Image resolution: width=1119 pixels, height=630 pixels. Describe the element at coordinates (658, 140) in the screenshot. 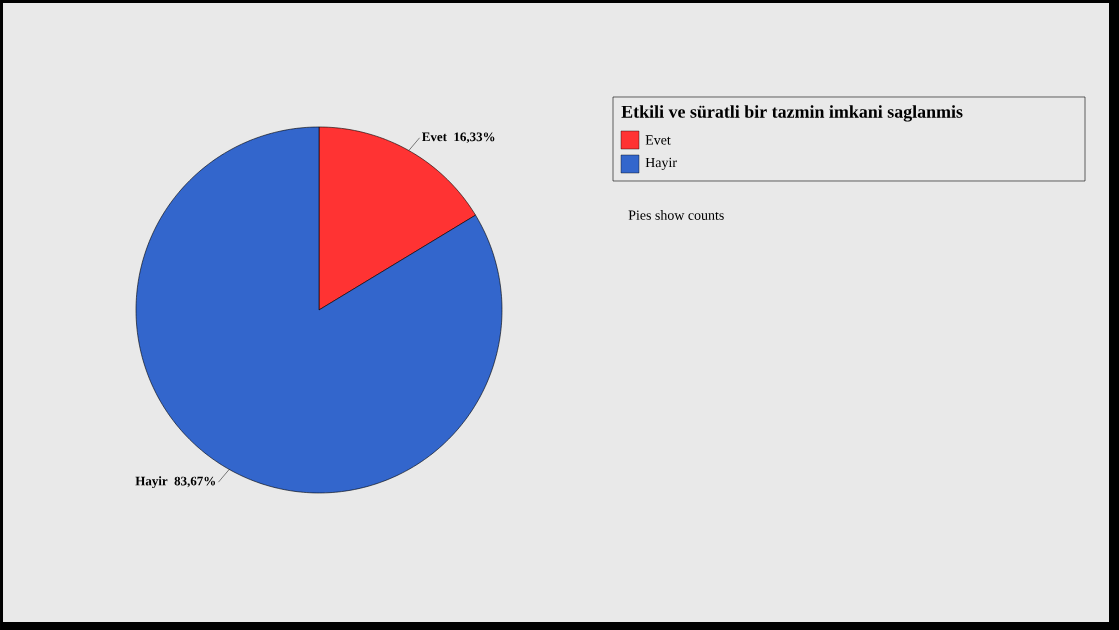

I see `legend-label: Evet` at that location.